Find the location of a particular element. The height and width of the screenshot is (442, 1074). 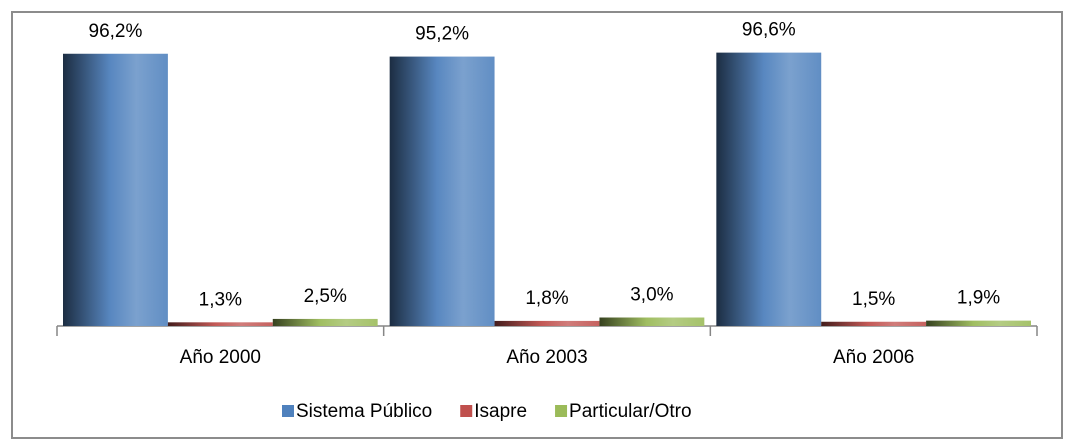

legend-label: Particular/Otro is located at coordinates (630, 411).